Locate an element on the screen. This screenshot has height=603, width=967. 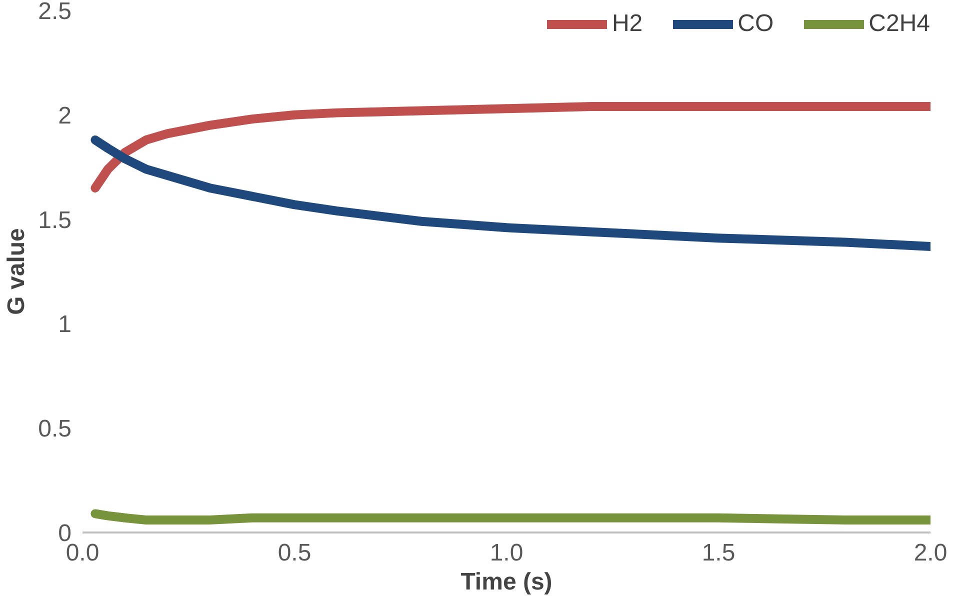
y-tick-label: 2 is located at coordinates (65, 116).